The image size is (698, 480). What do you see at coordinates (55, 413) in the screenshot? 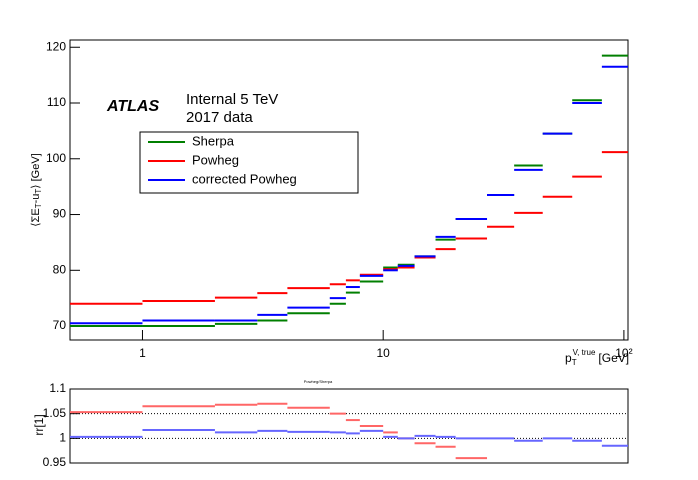
I see `y-tick-label: 1.05` at bounding box center [55, 413].